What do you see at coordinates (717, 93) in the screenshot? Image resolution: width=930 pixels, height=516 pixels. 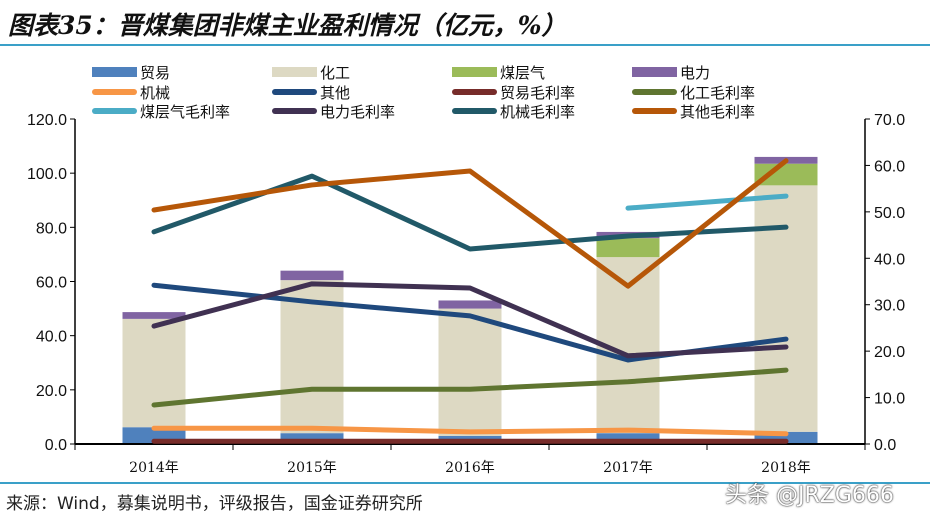 I see `legend-label: 化工毛利率` at bounding box center [717, 93].